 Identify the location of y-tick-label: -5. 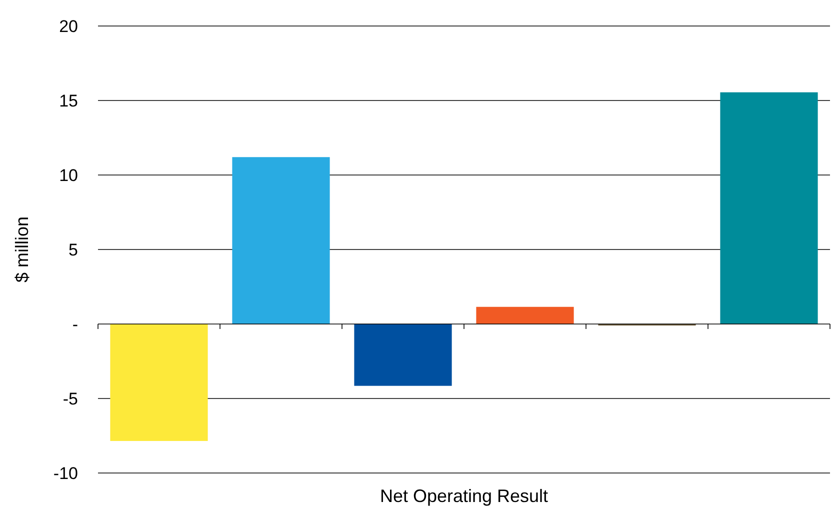
(70, 398).